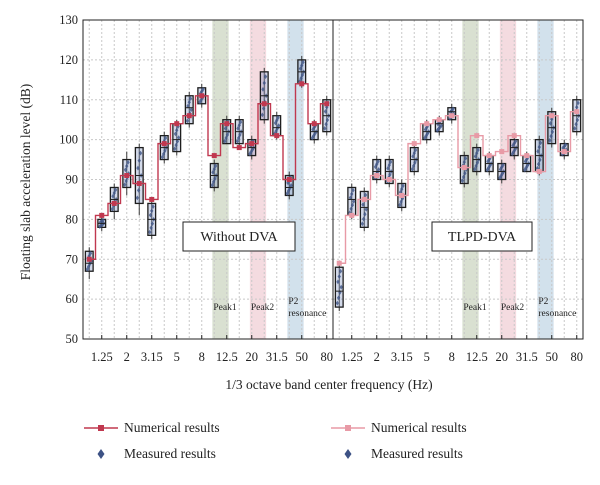 The image size is (600, 485). Describe the element at coordinates (72, 219) in the screenshot. I see `y-tick-label: 80` at that location.